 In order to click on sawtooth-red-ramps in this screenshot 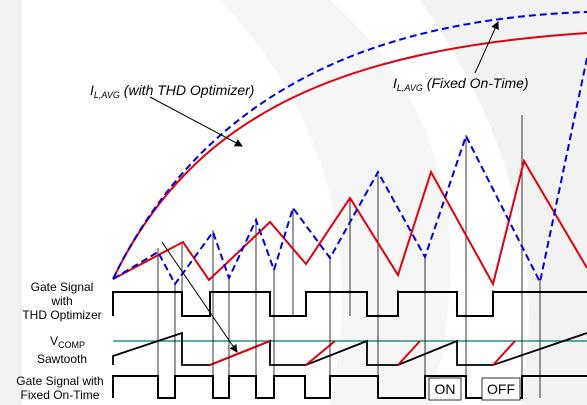, I will do `click(362, 353)`.